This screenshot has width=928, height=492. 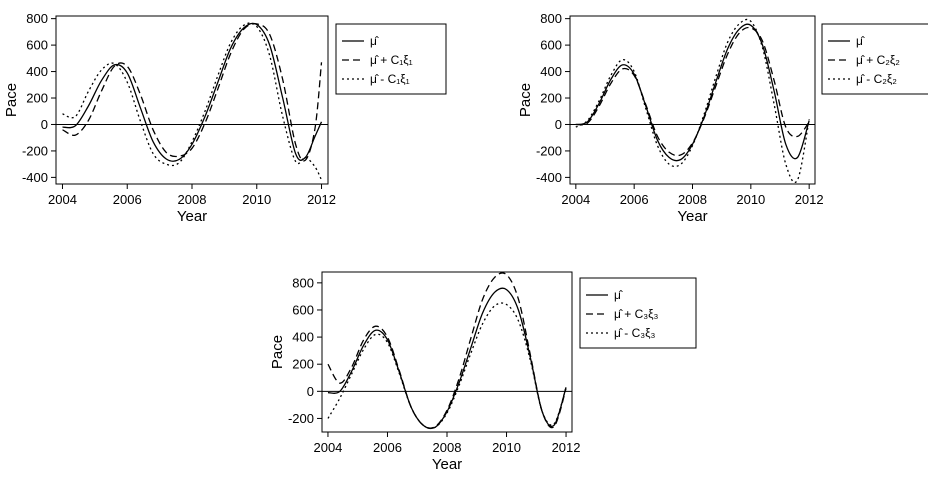 I want to click on legend-entry-label: μ̂ + C₃ξ₃, so click(x=636, y=314).